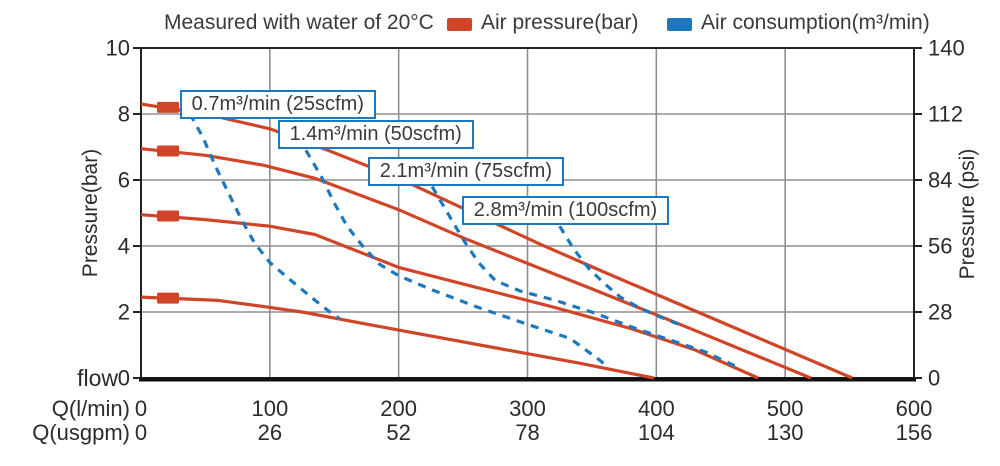 The width and height of the screenshot is (1000, 466). What do you see at coordinates (620, 276) in the screenshot?
I see `series-air-consumption-2.8` at bounding box center [620, 276].